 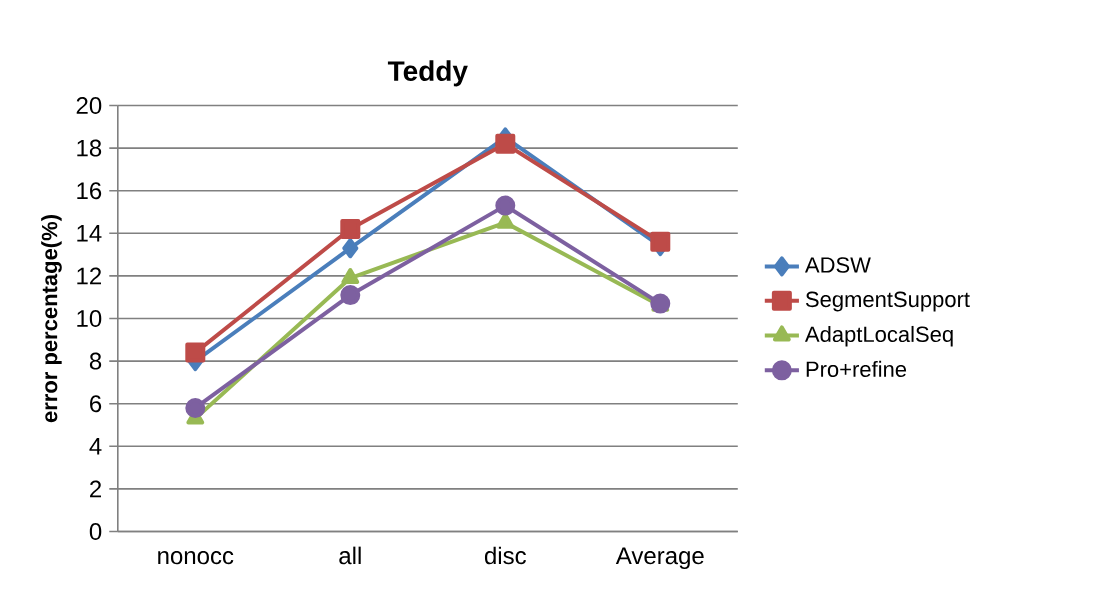 I want to click on y-tick-label: 8, so click(x=95, y=361).